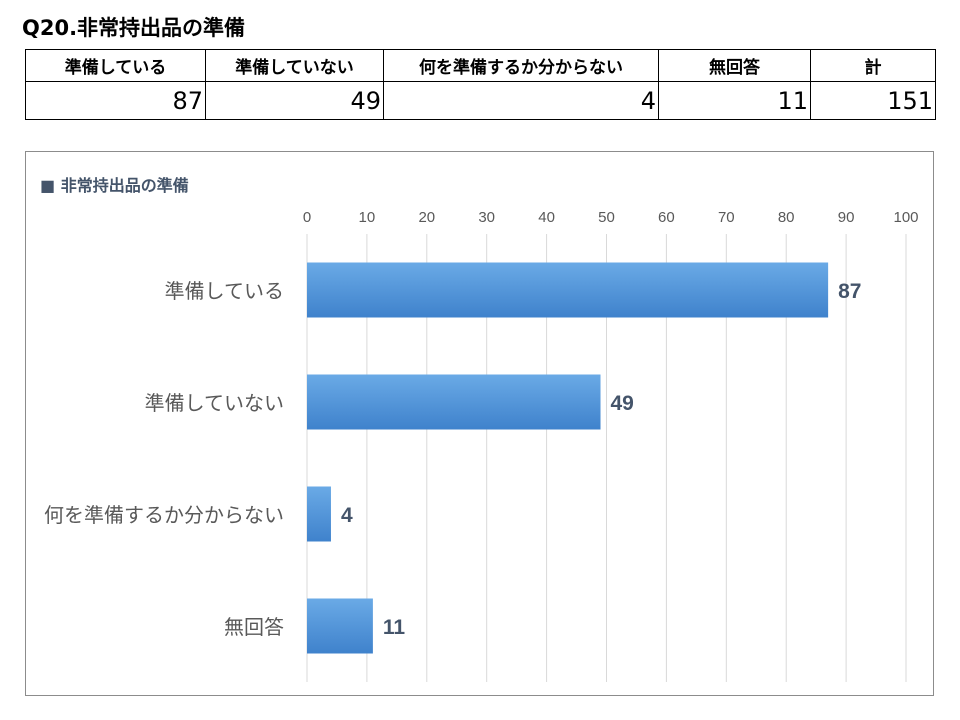 Image resolution: width=960 pixels, height=720 pixels. Describe the element at coordinates (846, 217) in the screenshot. I see `x-tick-label: 90` at that location.